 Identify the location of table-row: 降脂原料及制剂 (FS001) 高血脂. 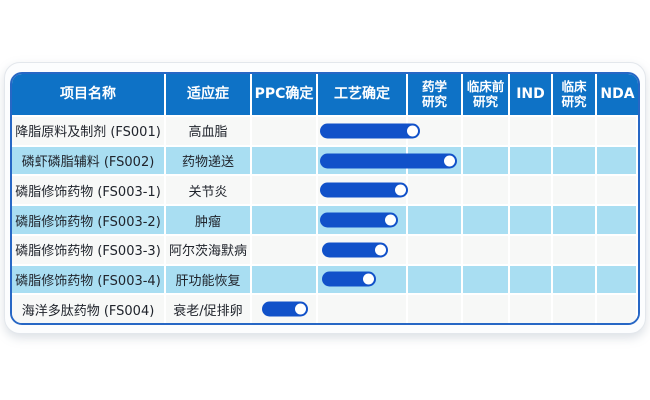
(325, 132).